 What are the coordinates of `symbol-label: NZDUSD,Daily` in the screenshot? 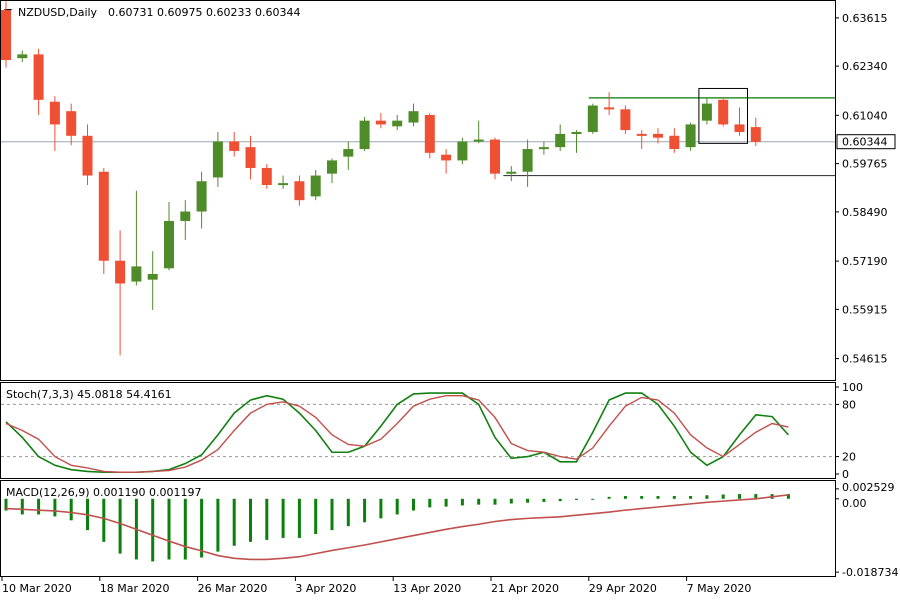 It's located at (58, 12).